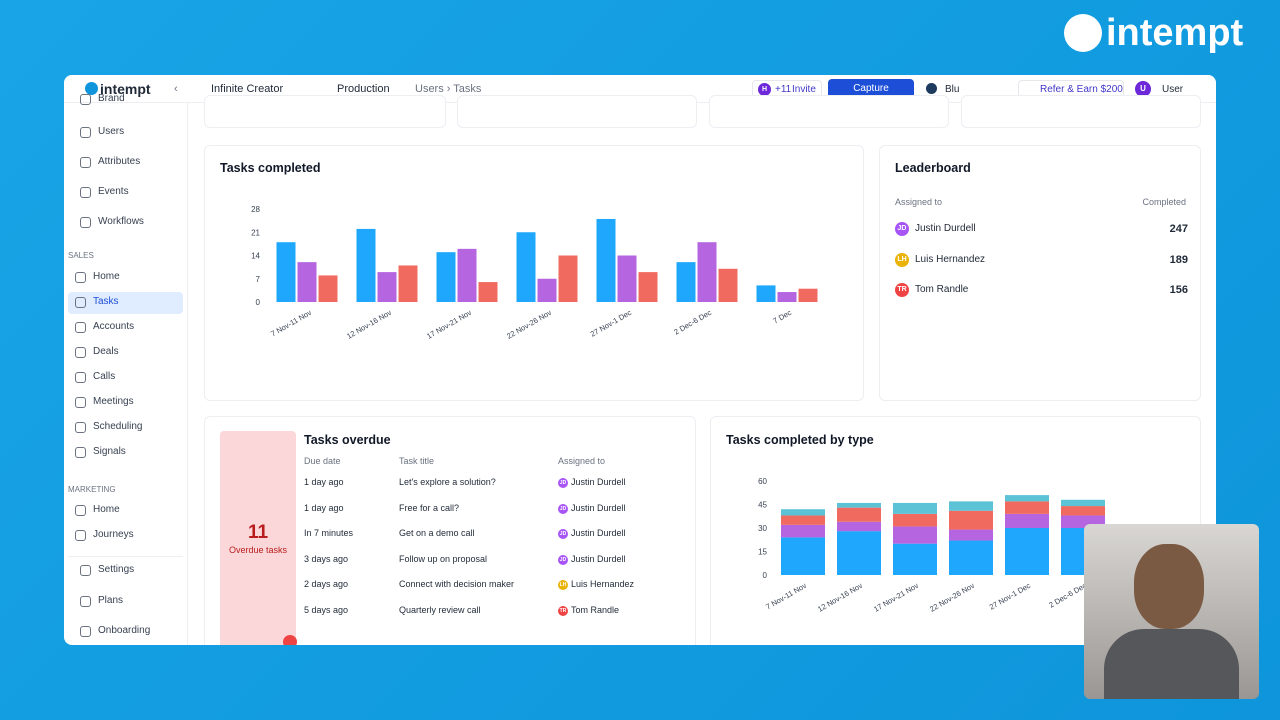  What do you see at coordinates (118, 426) in the screenshot?
I see `nav-item: Scheduling` at bounding box center [118, 426].